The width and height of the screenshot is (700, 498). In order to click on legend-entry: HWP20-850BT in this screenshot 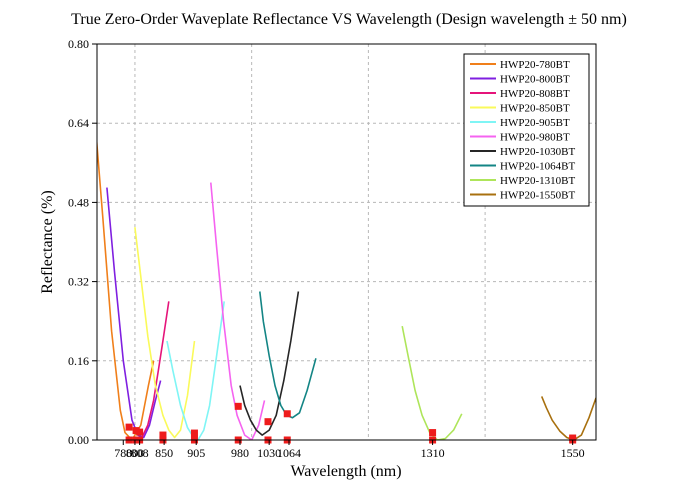, I will do `click(535, 109)`.